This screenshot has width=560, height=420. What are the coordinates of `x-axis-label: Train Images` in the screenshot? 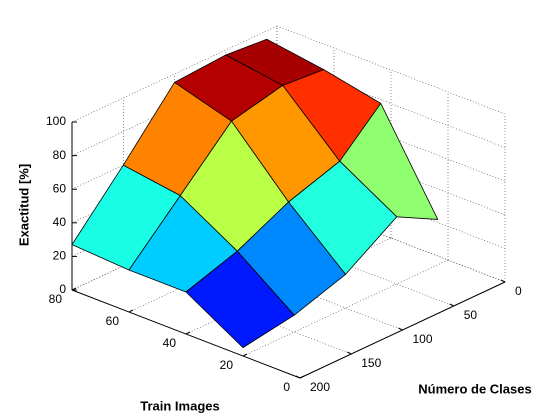 It's located at (179, 405).